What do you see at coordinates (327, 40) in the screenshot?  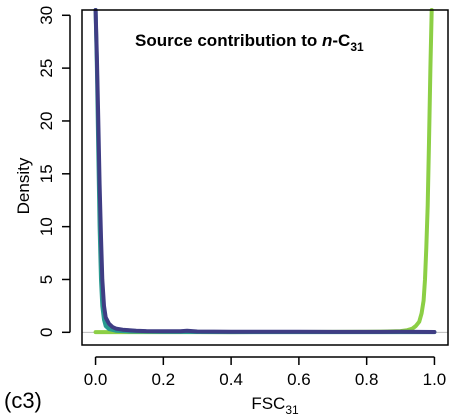 I see `title-italic: n` at bounding box center [327, 40].